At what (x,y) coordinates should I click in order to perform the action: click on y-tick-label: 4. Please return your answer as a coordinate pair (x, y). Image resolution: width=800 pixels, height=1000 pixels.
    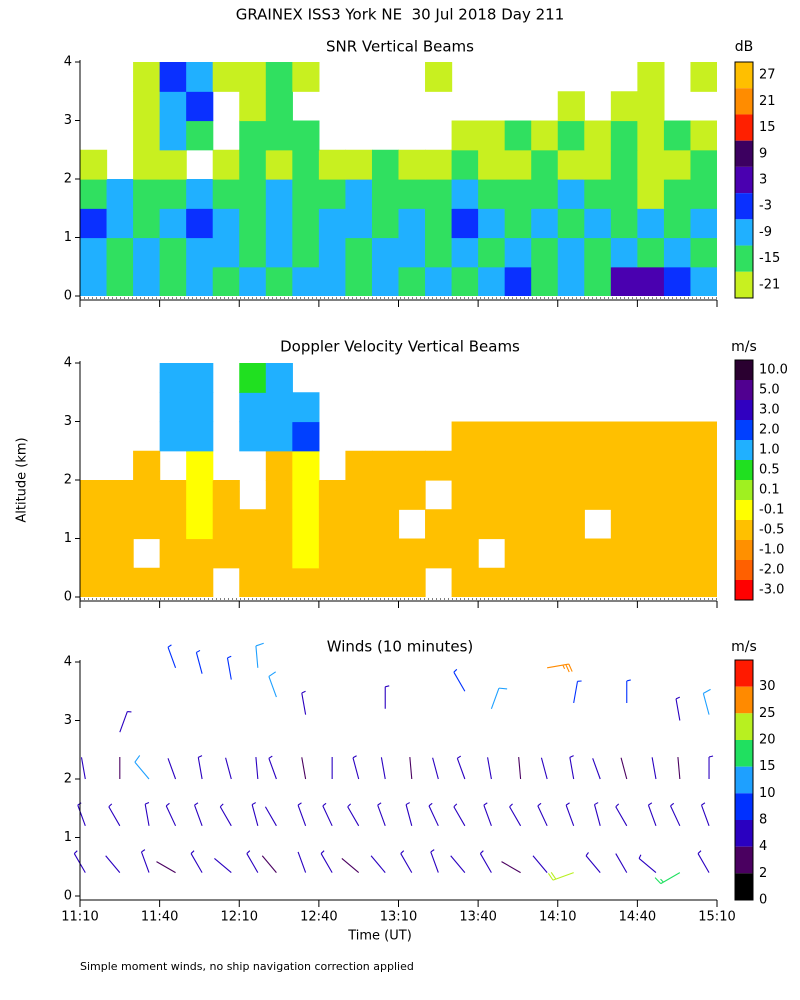
    Looking at the image, I should click on (68, 363).